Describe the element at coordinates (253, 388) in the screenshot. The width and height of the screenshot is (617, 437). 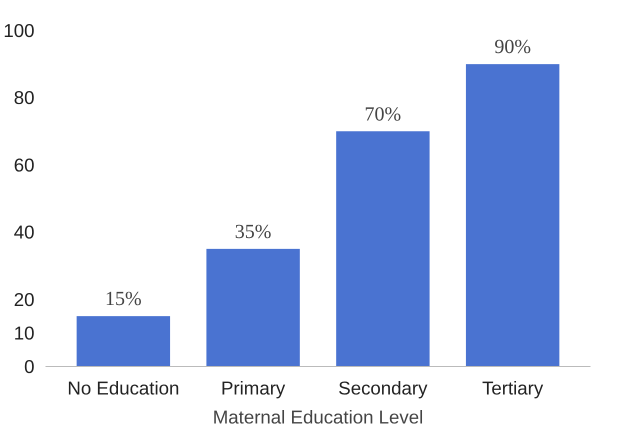
I see `x-tick-label: Primary` at that location.